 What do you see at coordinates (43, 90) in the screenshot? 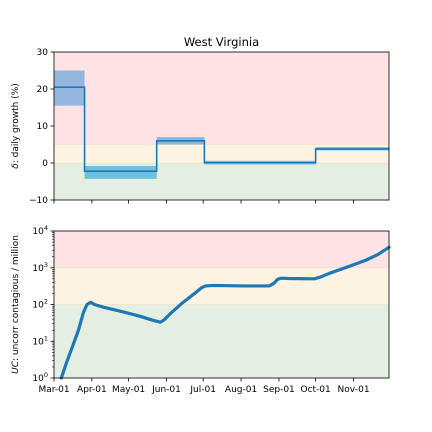
I see `growth-y-tick-label-3: 20` at bounding box center [43, 90].